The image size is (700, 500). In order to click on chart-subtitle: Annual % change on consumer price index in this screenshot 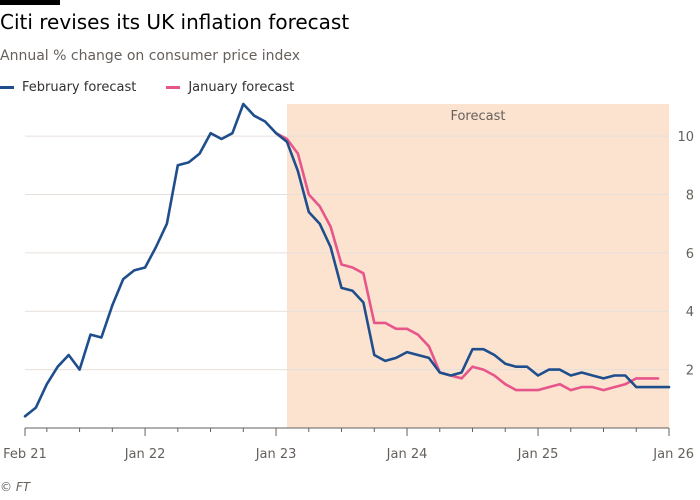, I will do `click(150, 56)`.